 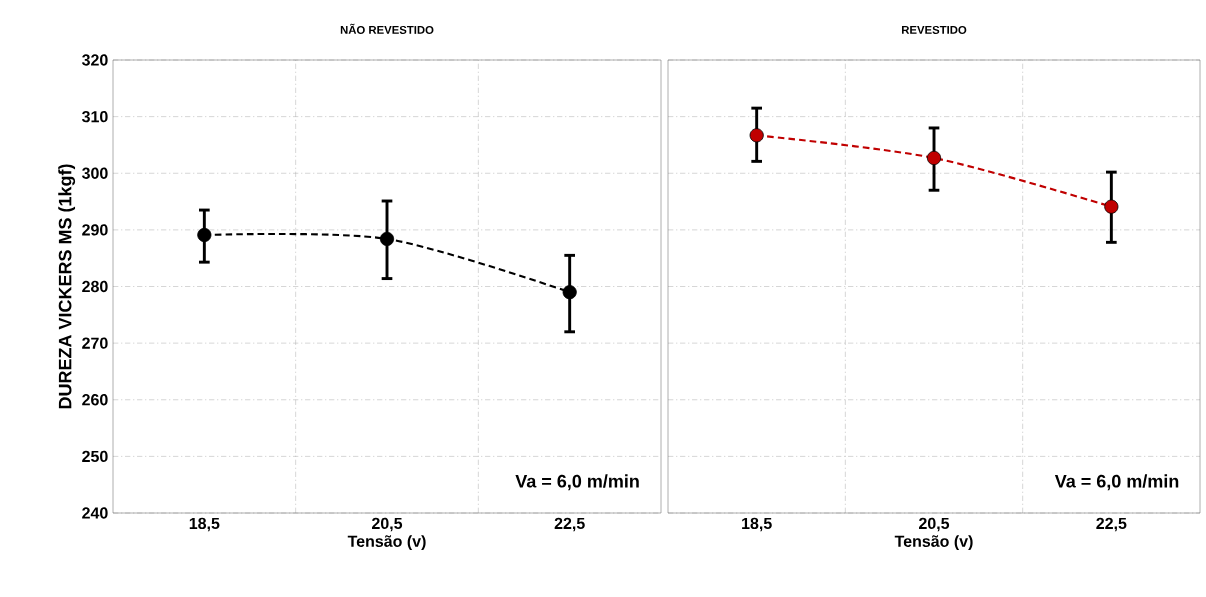 I want to click on y-tick-label: 320, so click(x=94, y=60).